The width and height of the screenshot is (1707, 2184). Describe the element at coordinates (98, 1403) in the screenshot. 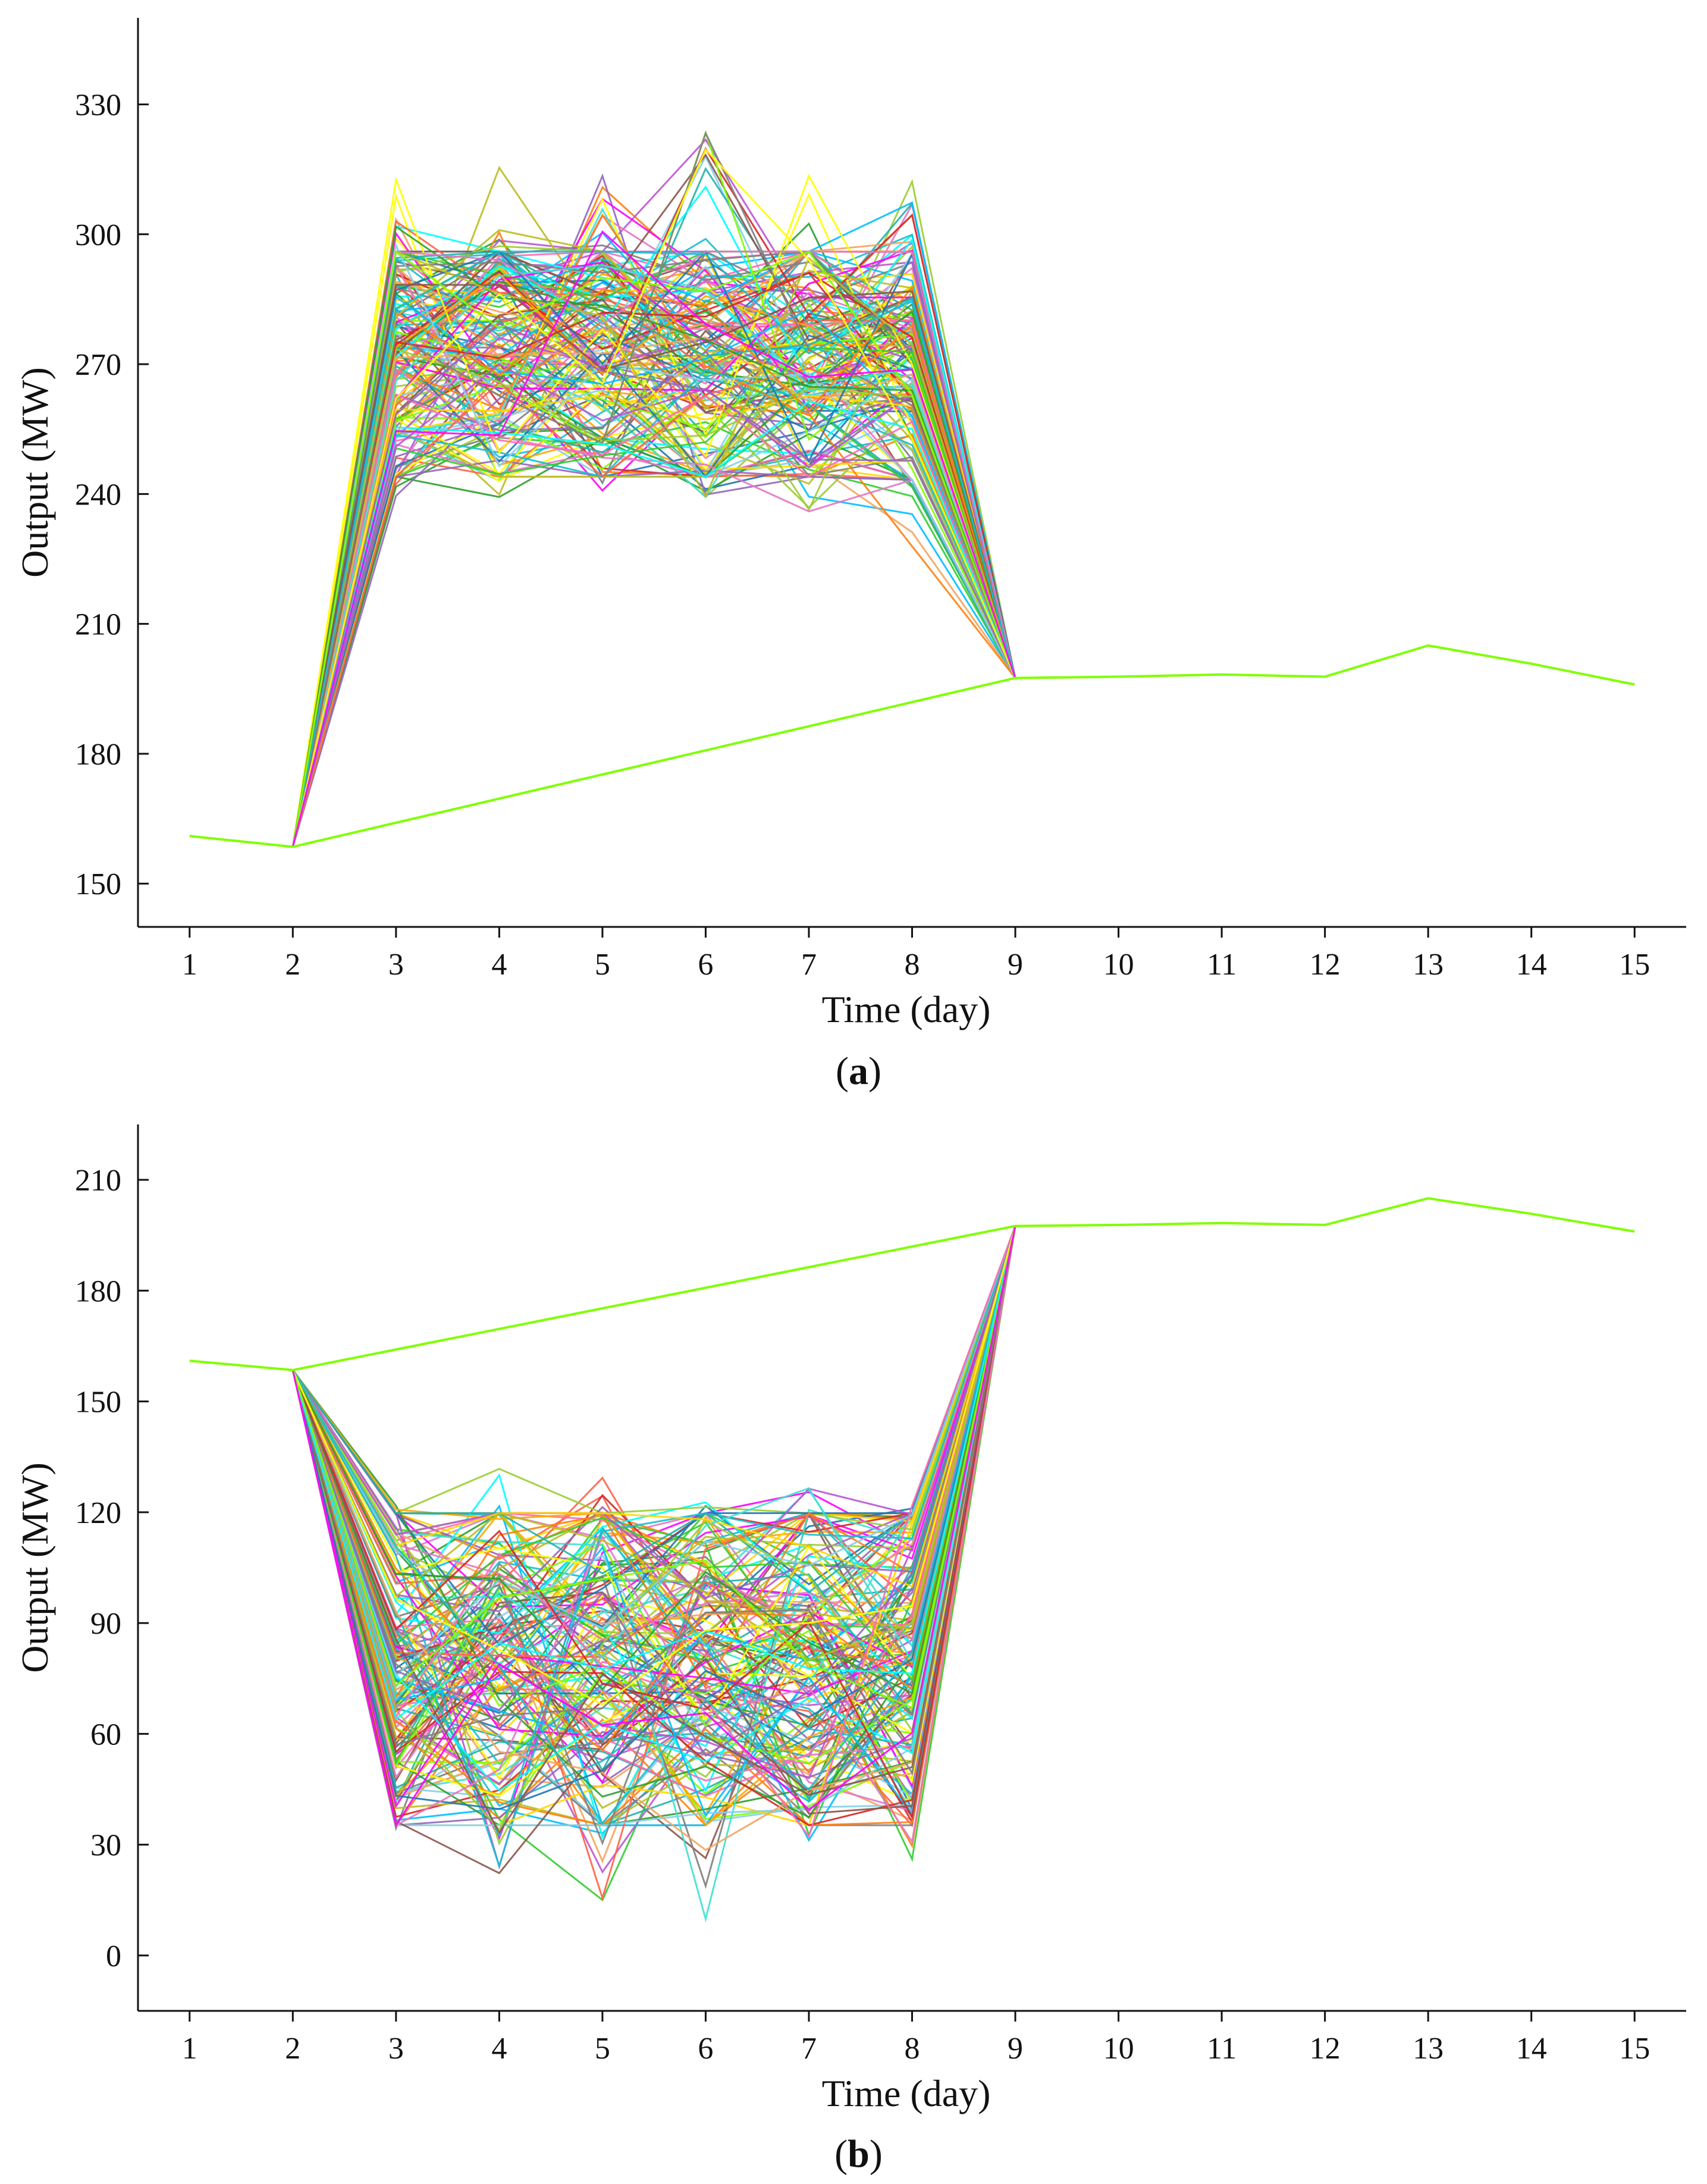

I see `y-tick-label: 150` at that location.